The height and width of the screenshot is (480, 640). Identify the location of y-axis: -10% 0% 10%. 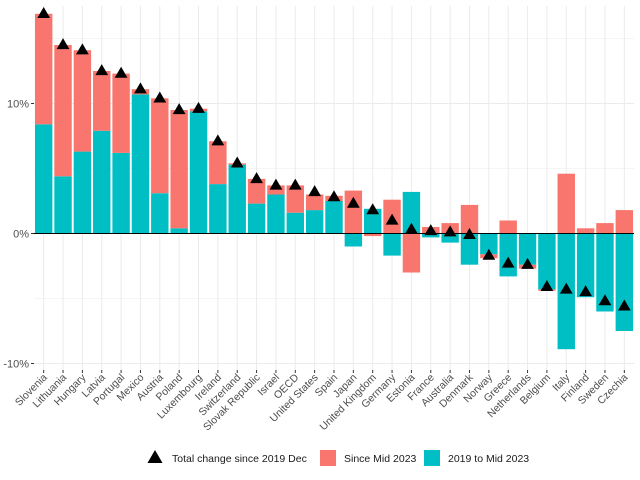
(18, 235).